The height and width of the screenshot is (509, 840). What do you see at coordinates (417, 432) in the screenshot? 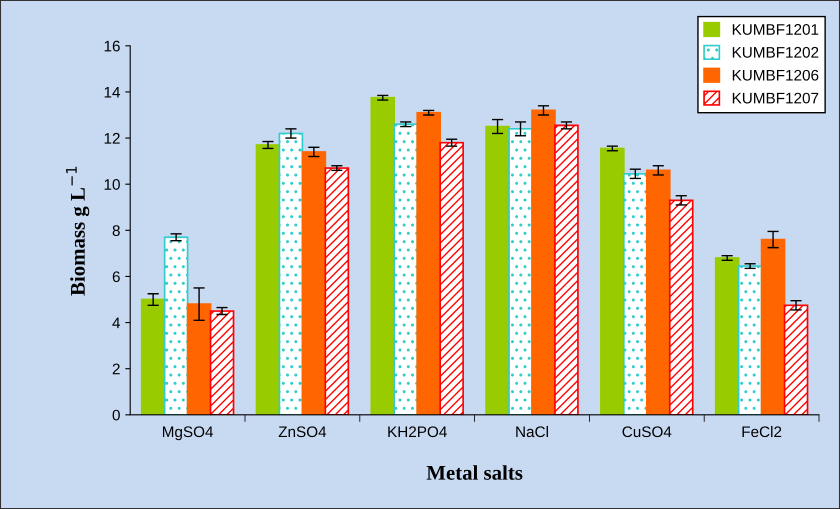
I see `x-tick-label: KH2PO4` at bounding box center [417, 432].